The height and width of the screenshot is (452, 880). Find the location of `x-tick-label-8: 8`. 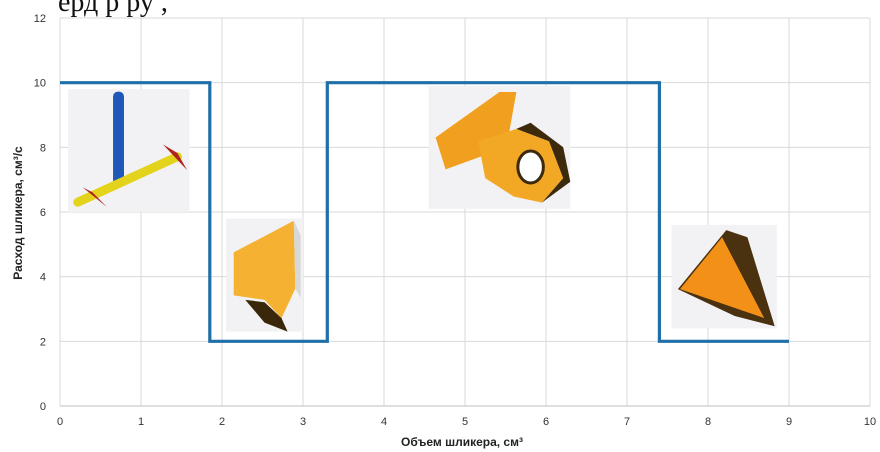

x-tick-label-8: 8 is located at coordinates (708, 422).